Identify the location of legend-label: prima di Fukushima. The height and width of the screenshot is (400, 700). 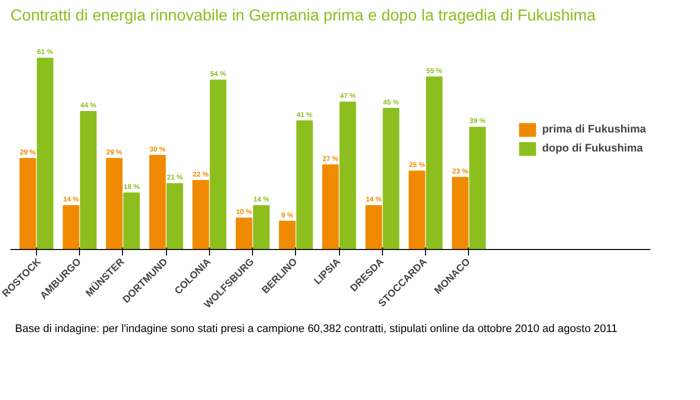
(594, 130).